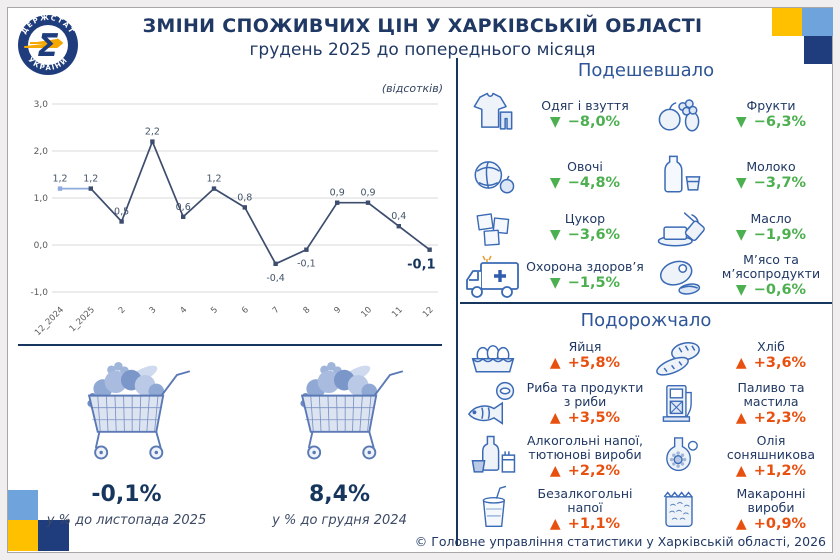 The height and width of the screenshot is (560, 840). What do you see at coordinates (585, 346) in the screenshot?
I see `item-label: Яйця` at bounding box center [585, 346].